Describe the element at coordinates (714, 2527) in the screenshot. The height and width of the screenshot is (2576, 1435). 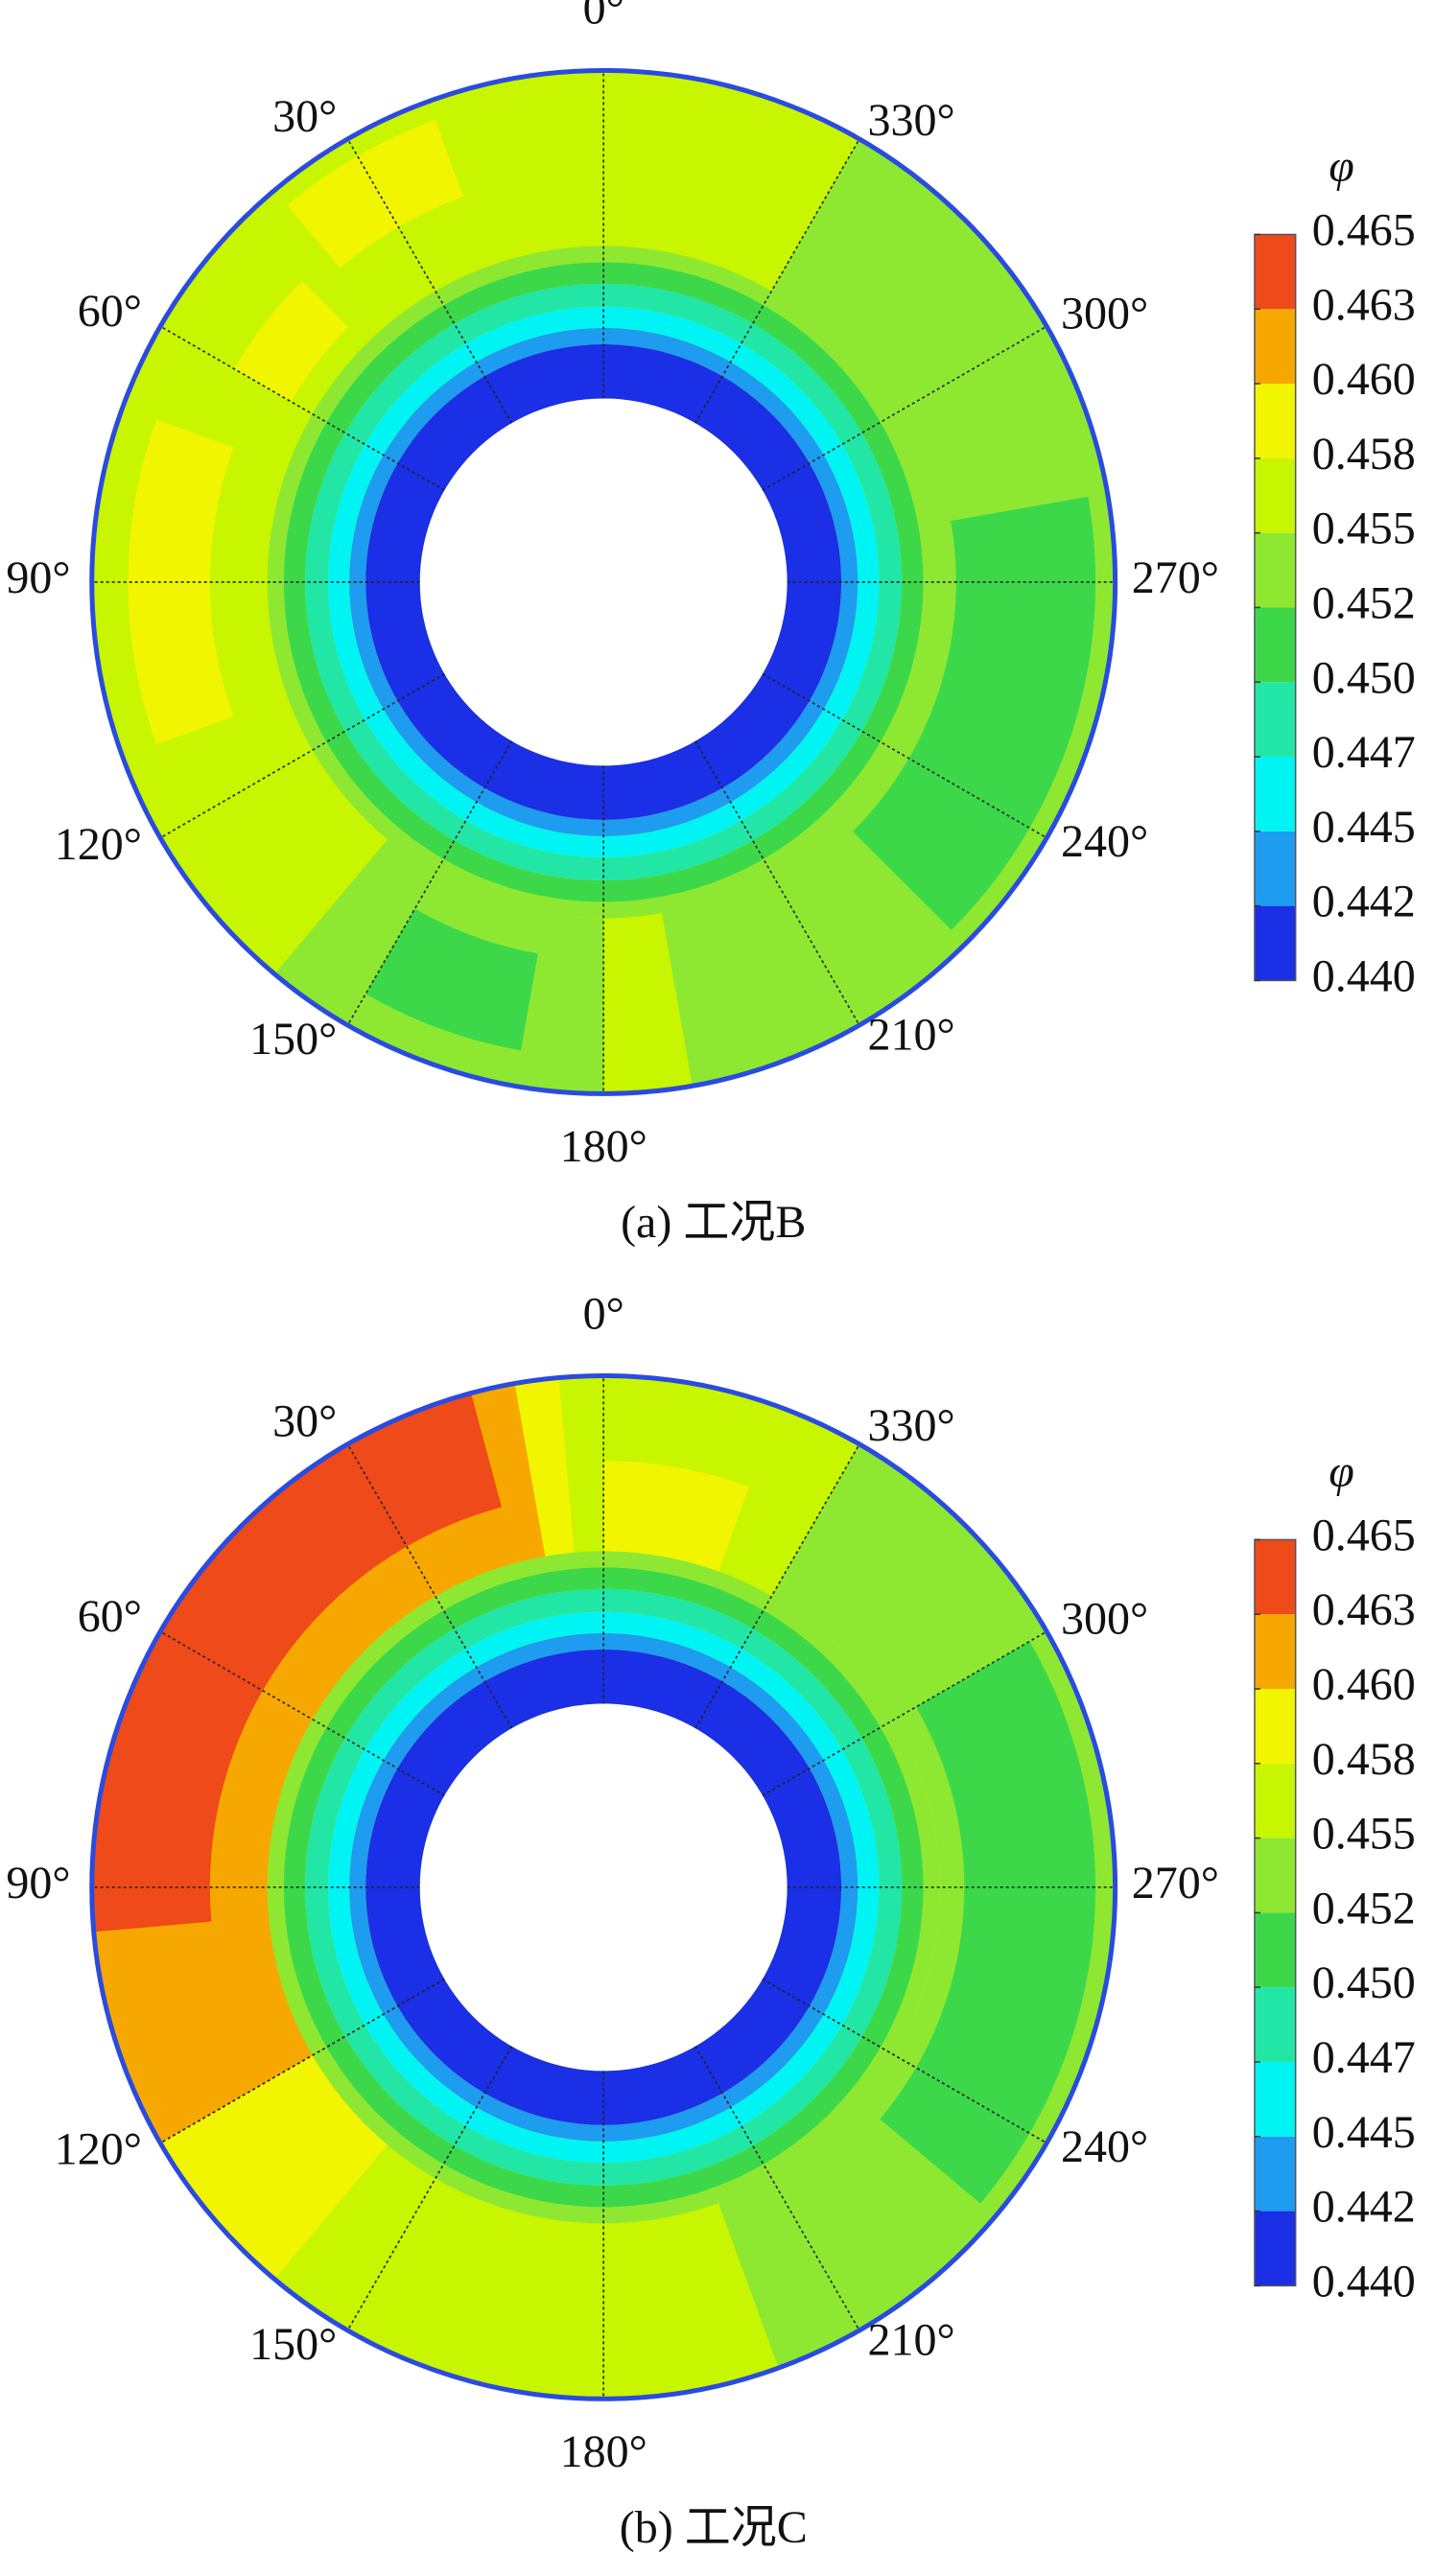
I see `caption: (b) 工况C` at that location.